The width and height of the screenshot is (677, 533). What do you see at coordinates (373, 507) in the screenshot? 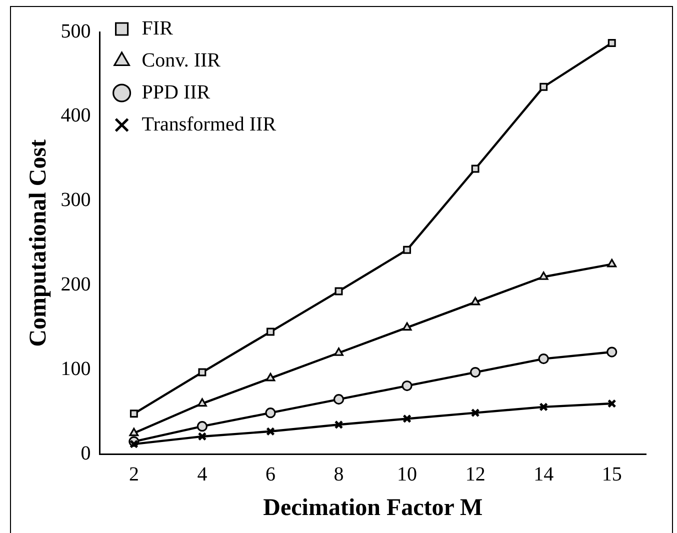
I see `x-axis-title: Decimation Factor M` at bounding box center [373, 507].